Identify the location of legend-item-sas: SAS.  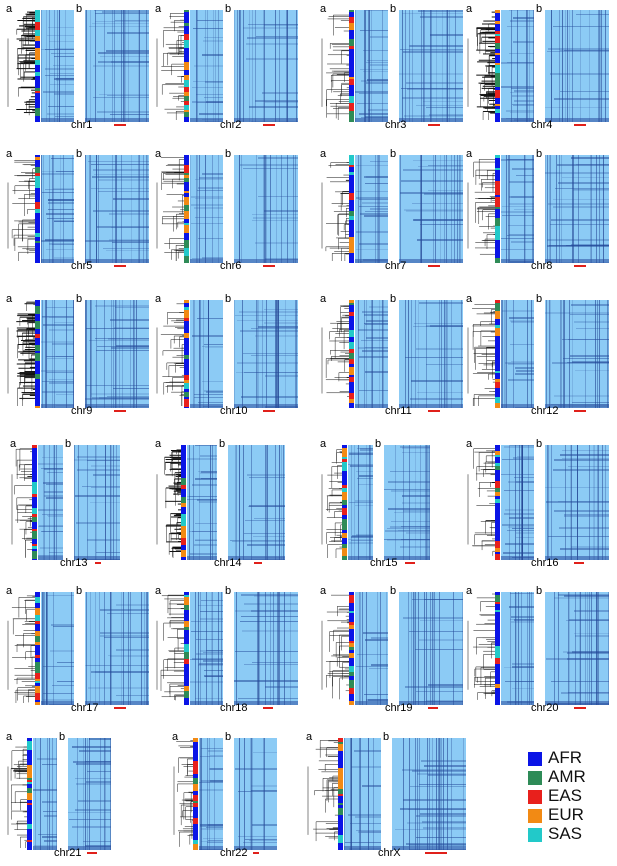
(570, 834).